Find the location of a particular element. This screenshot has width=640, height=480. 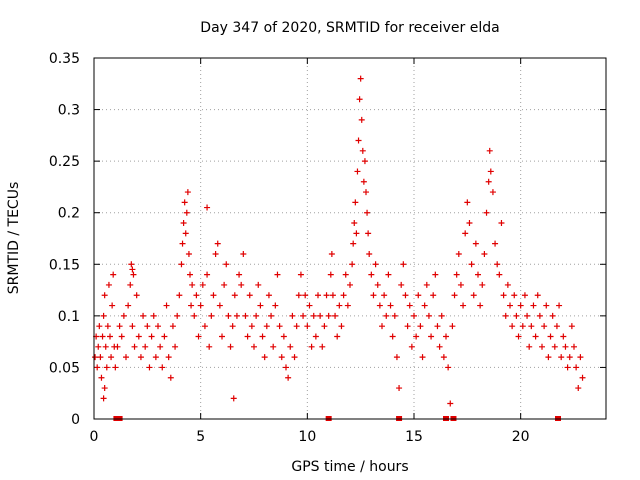

y-axis-label: SRMTID / TECUs is located at coordinates (14, 238).